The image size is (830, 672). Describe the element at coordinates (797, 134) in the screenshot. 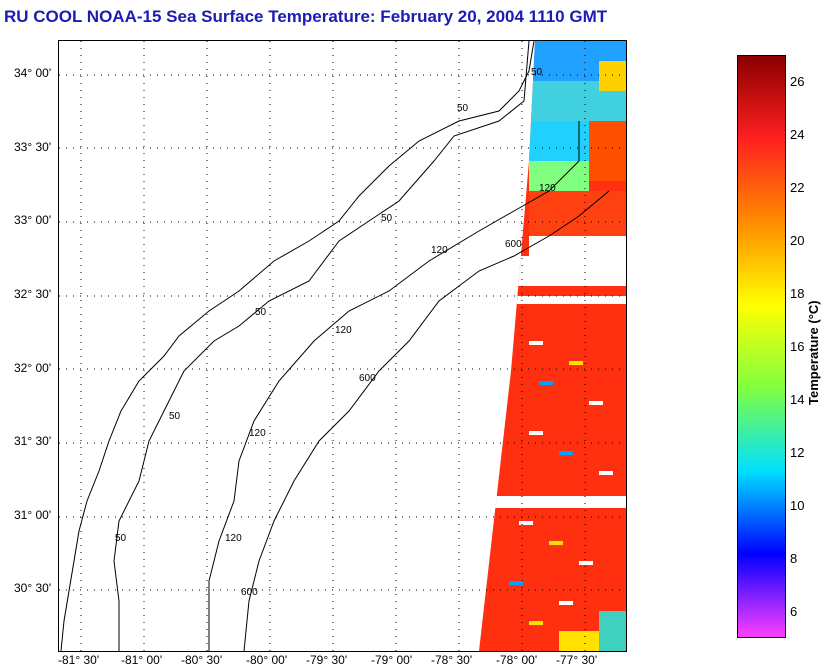

I see `colorbar-tick: 24` at that location.